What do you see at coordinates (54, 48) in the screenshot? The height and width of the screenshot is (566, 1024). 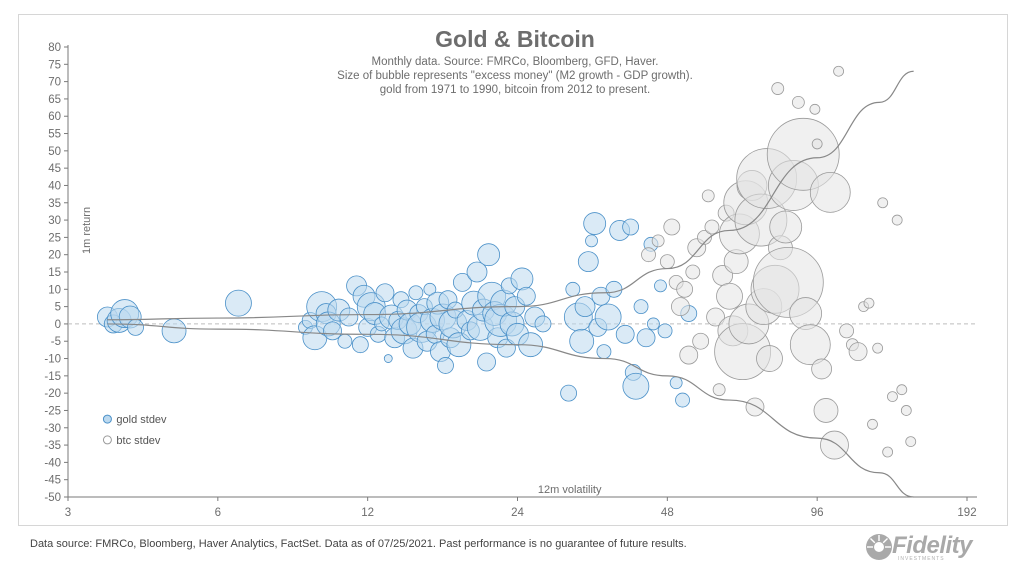 I see `y-tick-label: 80` at bounding box center [54, 48].